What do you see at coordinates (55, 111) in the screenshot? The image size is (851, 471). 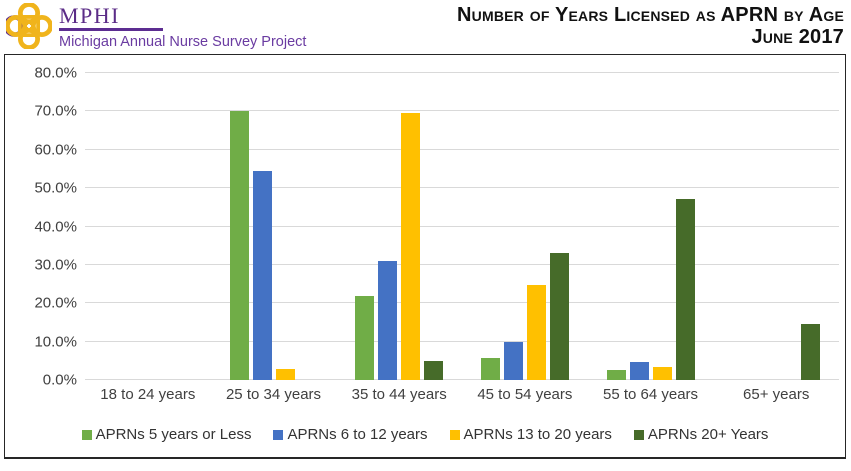 I see `y-tick-label: 70.0%` at bounding box center [55, 111].